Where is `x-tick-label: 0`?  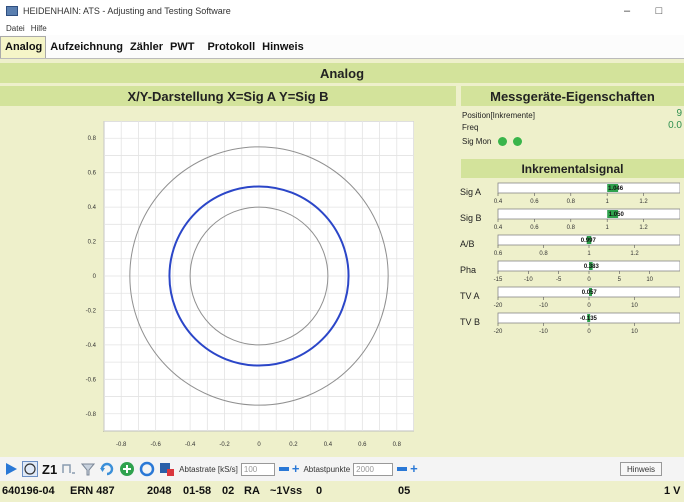
x-tick-label: 0 is located at coordinates (259, 445).